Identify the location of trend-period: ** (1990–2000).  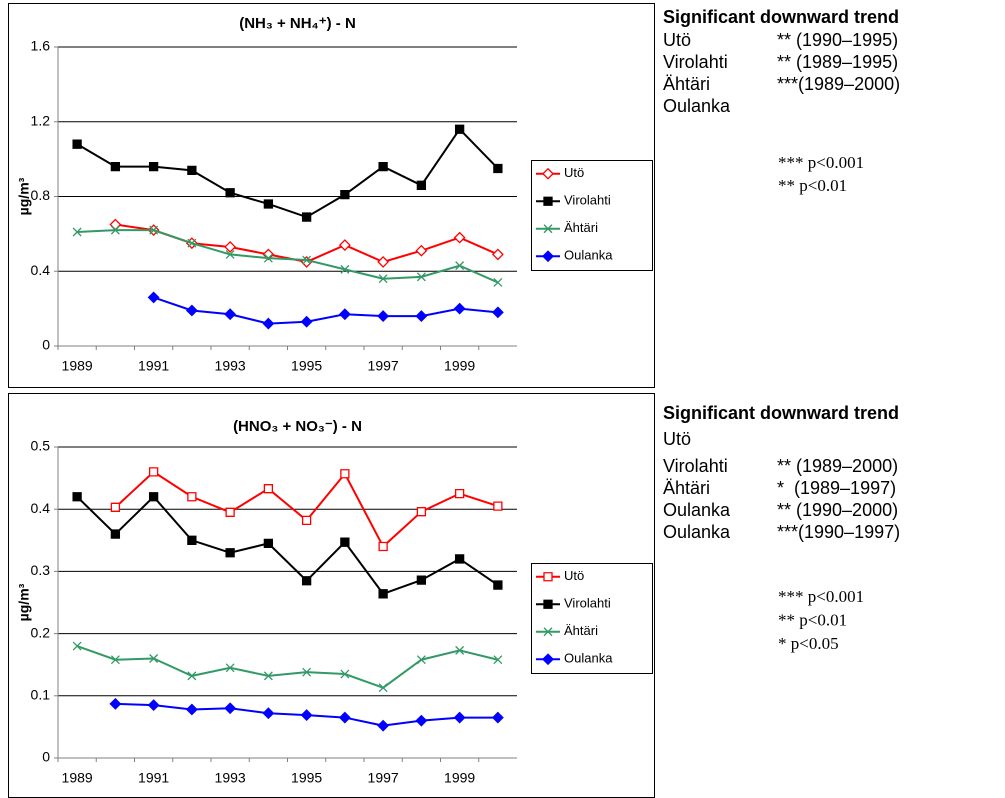
(837, 510).